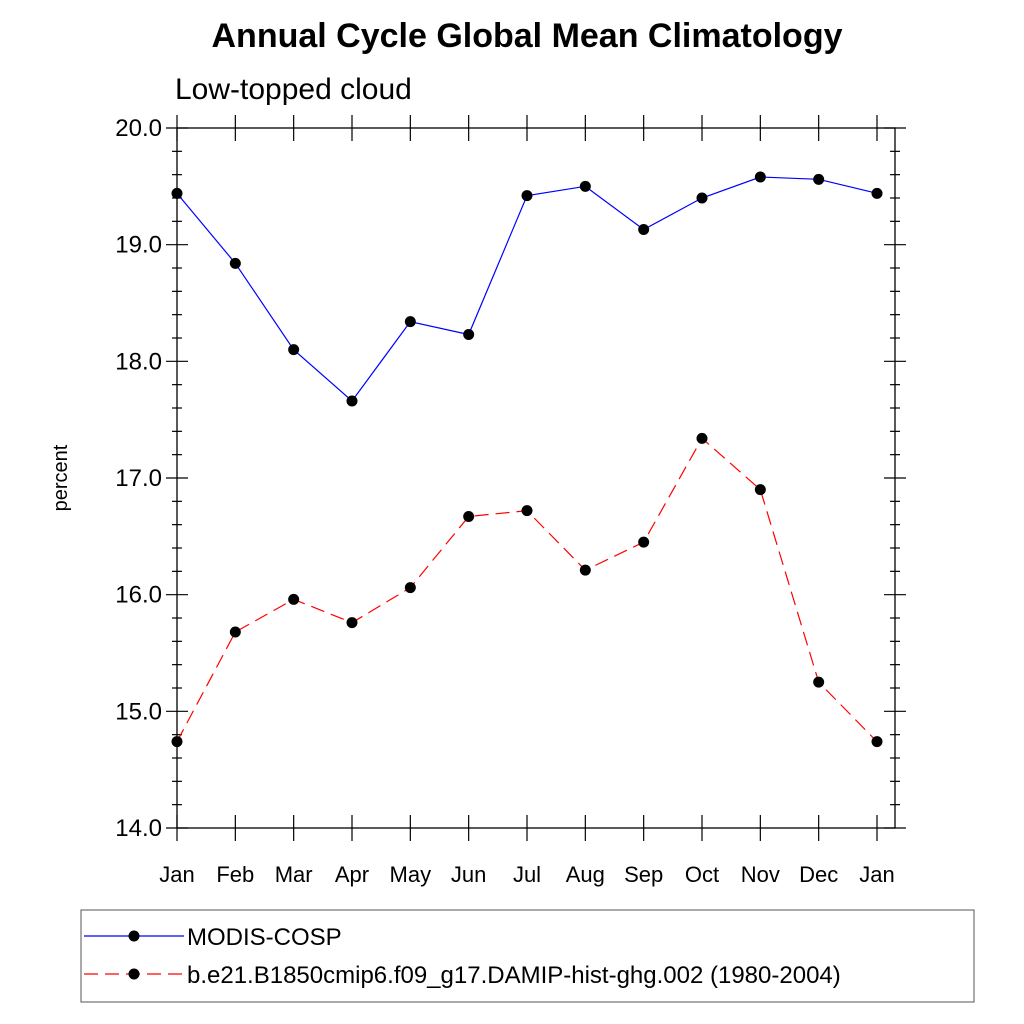 This screenshot has width=1024, height=1024. What do you see at coordinates (264, 937) in the screenshot?
I see `legend-label-1: MODIS-COSP` at bounding box center [264, 937].